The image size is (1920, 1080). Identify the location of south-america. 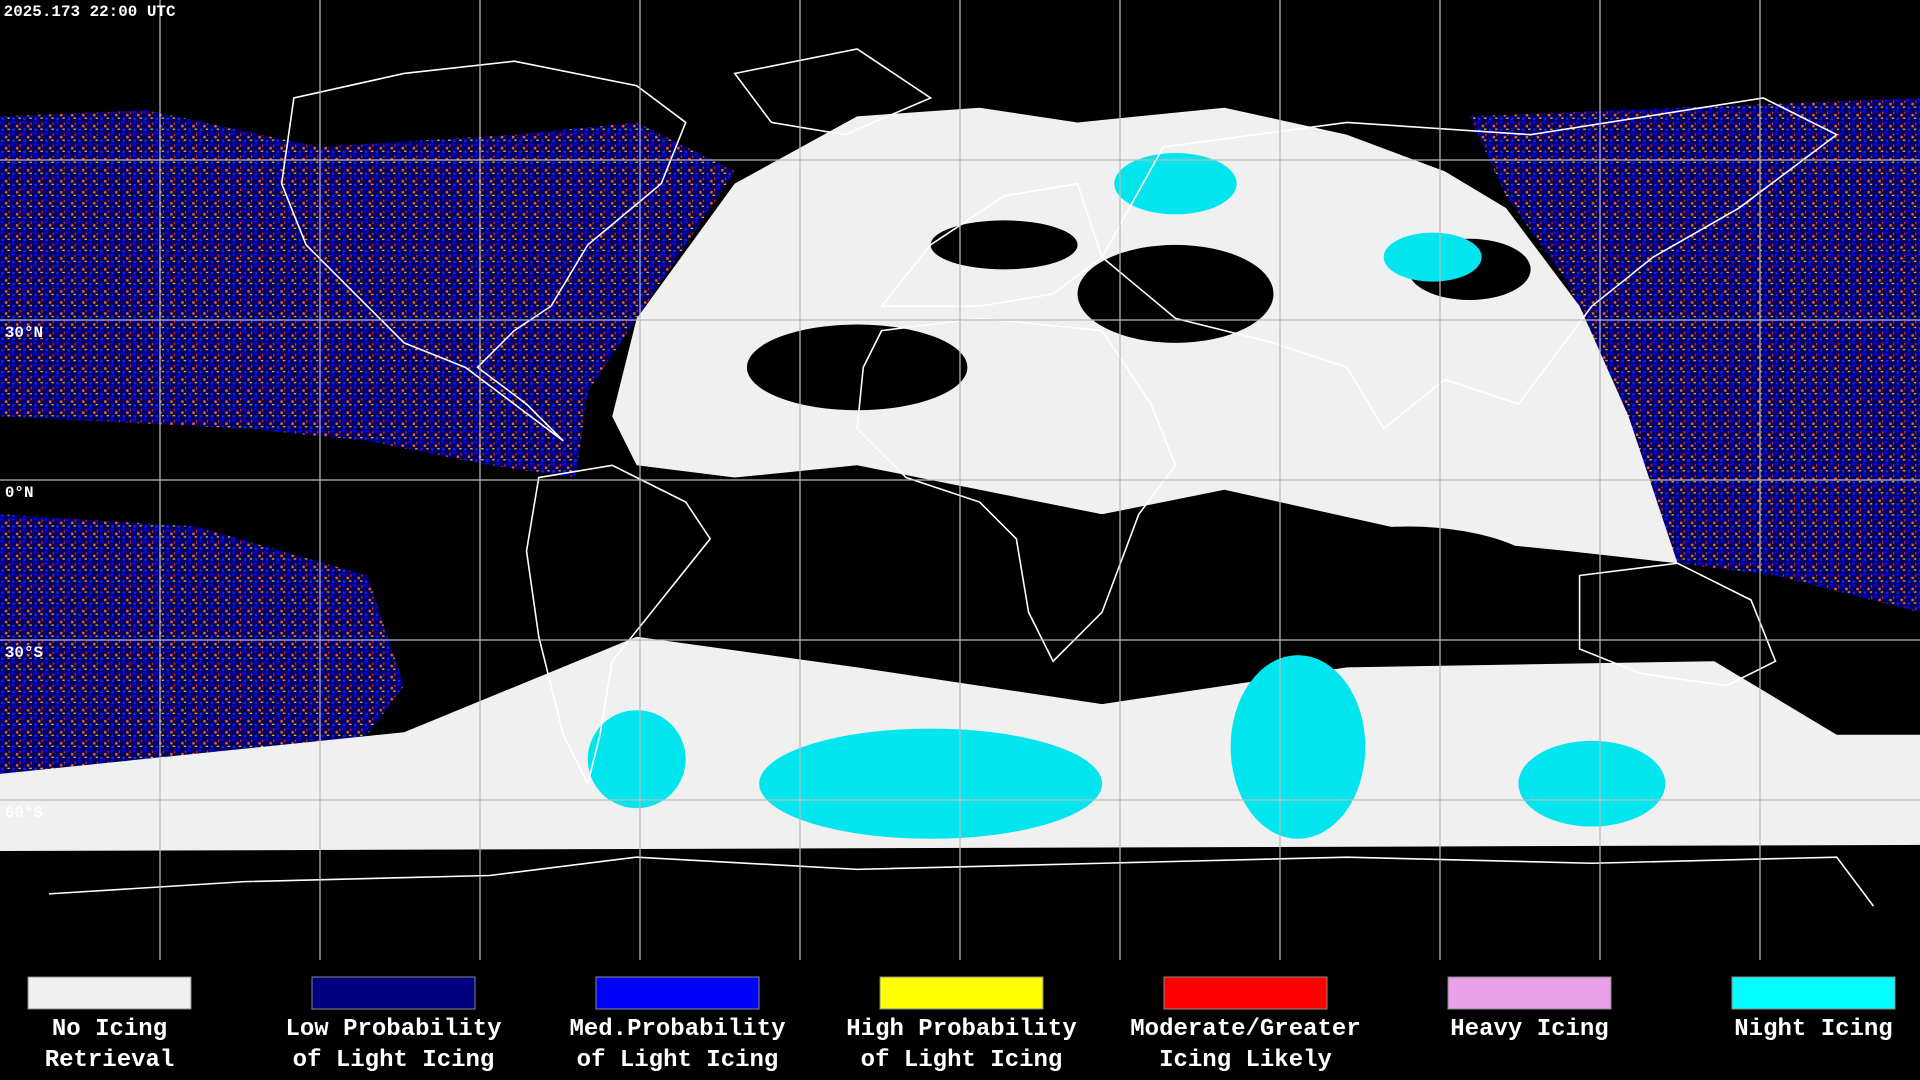
(618, 625).